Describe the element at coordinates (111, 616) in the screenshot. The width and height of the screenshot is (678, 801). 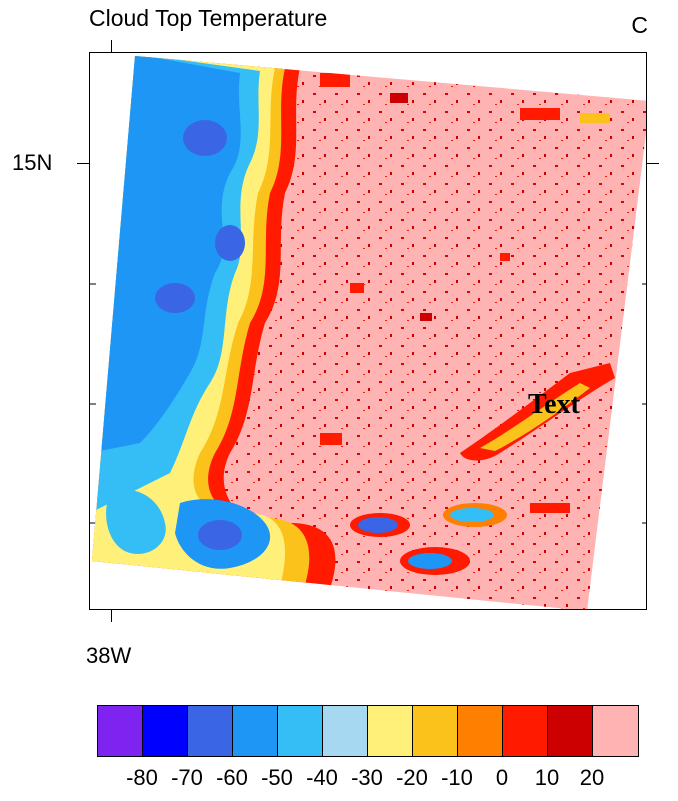
I see `bottom-tick-lon` at that location.